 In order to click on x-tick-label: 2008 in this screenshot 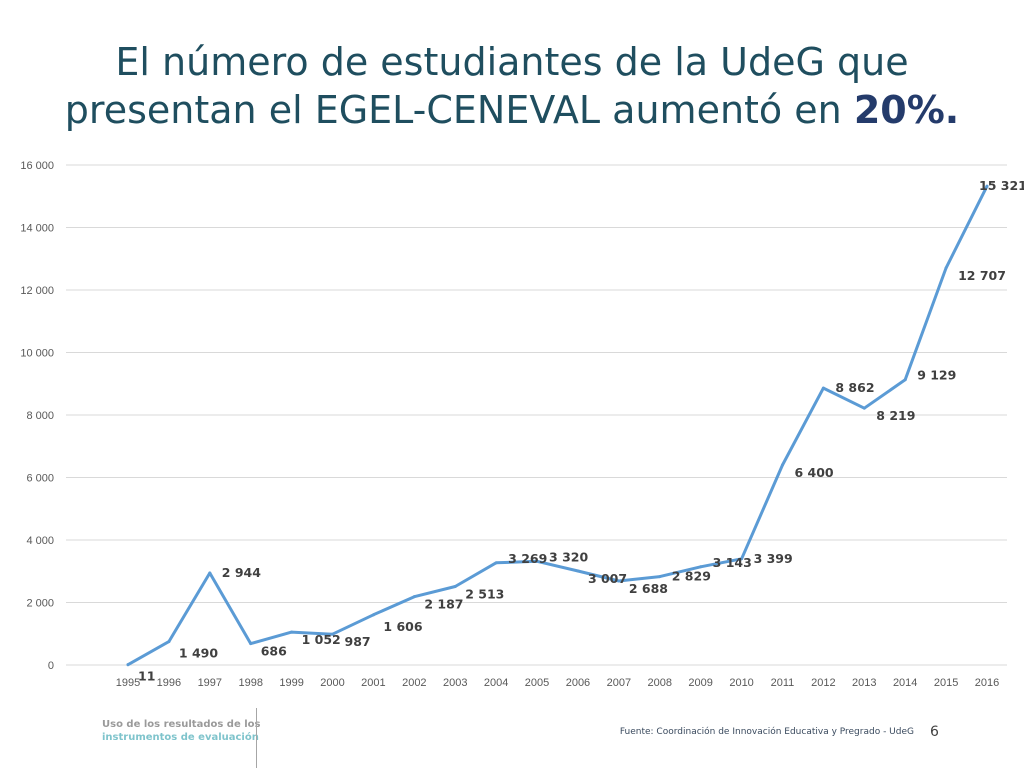, I will do `click(660, 683)`.